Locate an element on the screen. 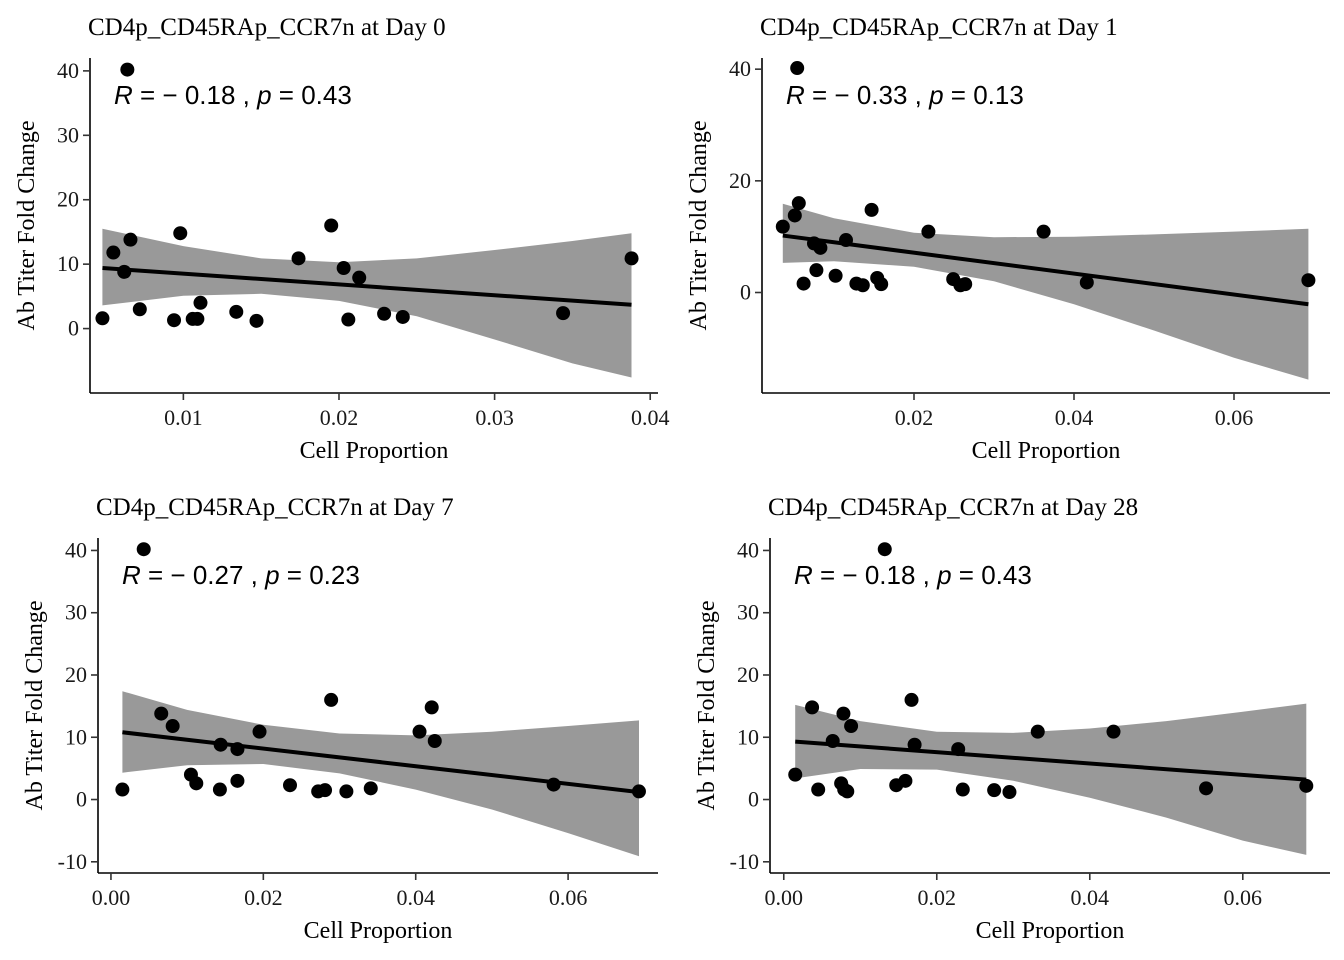 The height and width of the screenshot is (960, 1344). p-value: = 0.23 is located at coordinates (320, 575).